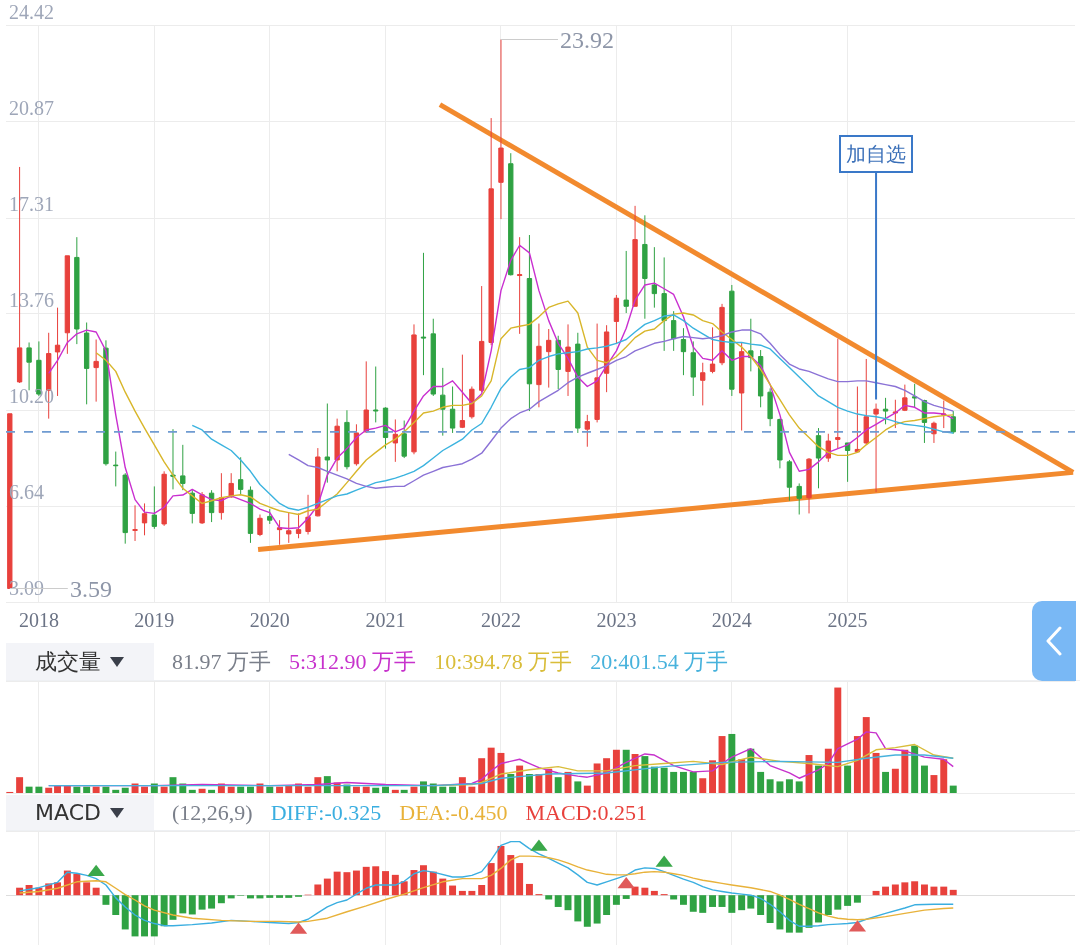 The image size is (1080, 945). Describe the element at coordinates (68, 661) in the screenshot. I see `chart-title: 成交量` at that location.